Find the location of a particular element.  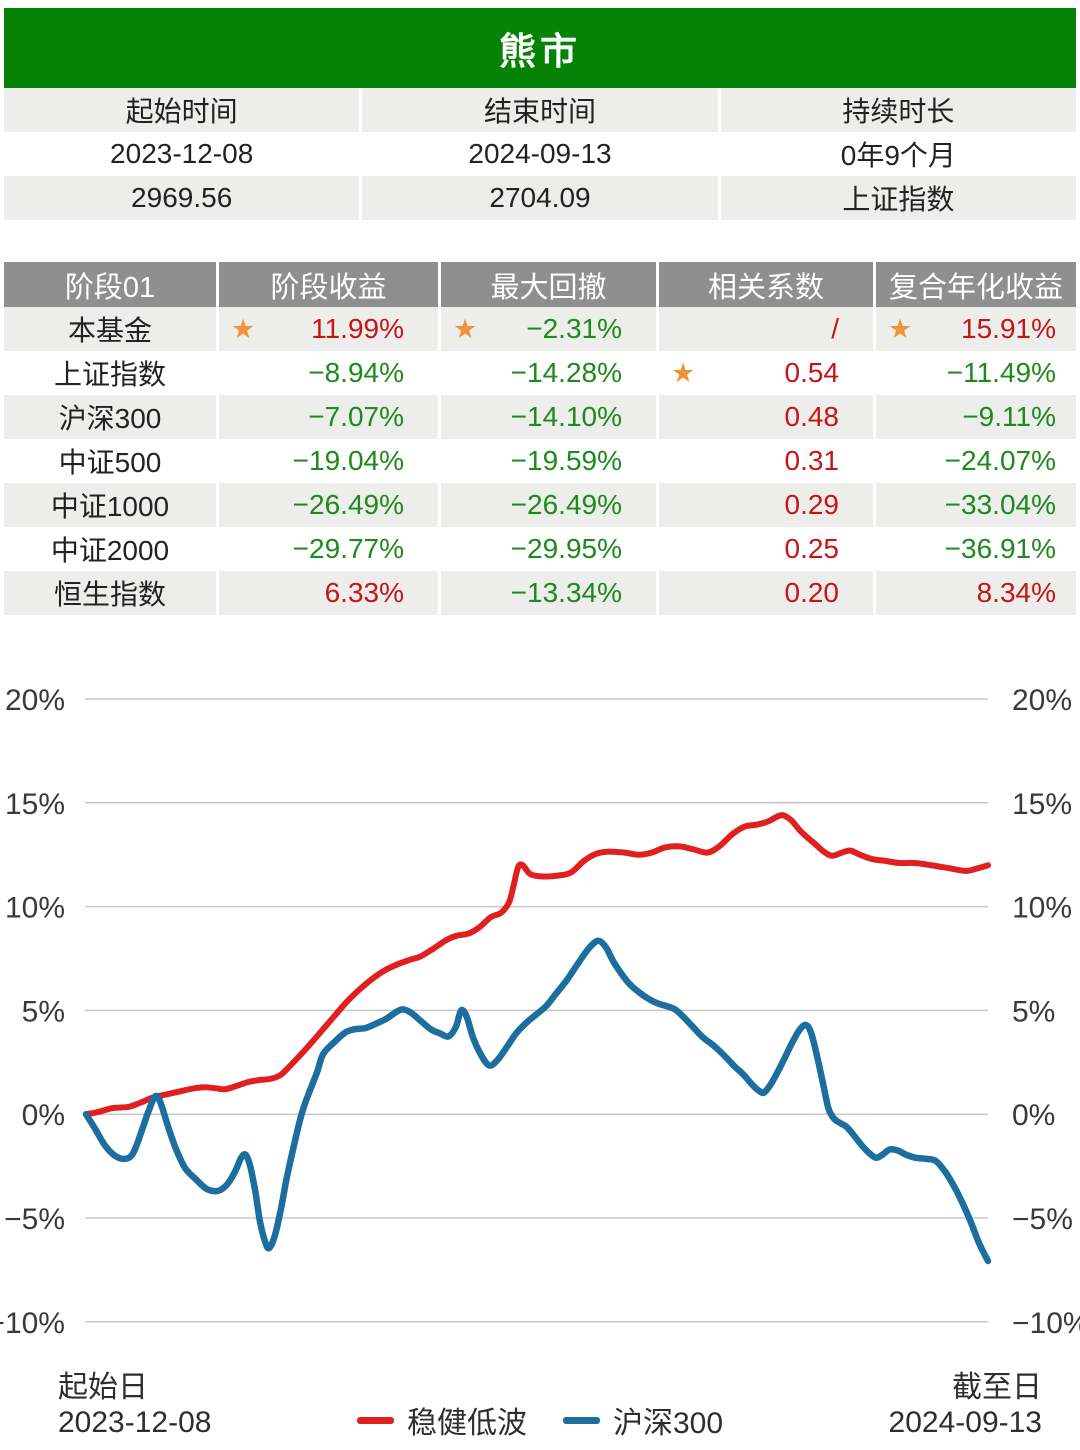

metric-cell: −8.94% is located at coordinates (328, 373).